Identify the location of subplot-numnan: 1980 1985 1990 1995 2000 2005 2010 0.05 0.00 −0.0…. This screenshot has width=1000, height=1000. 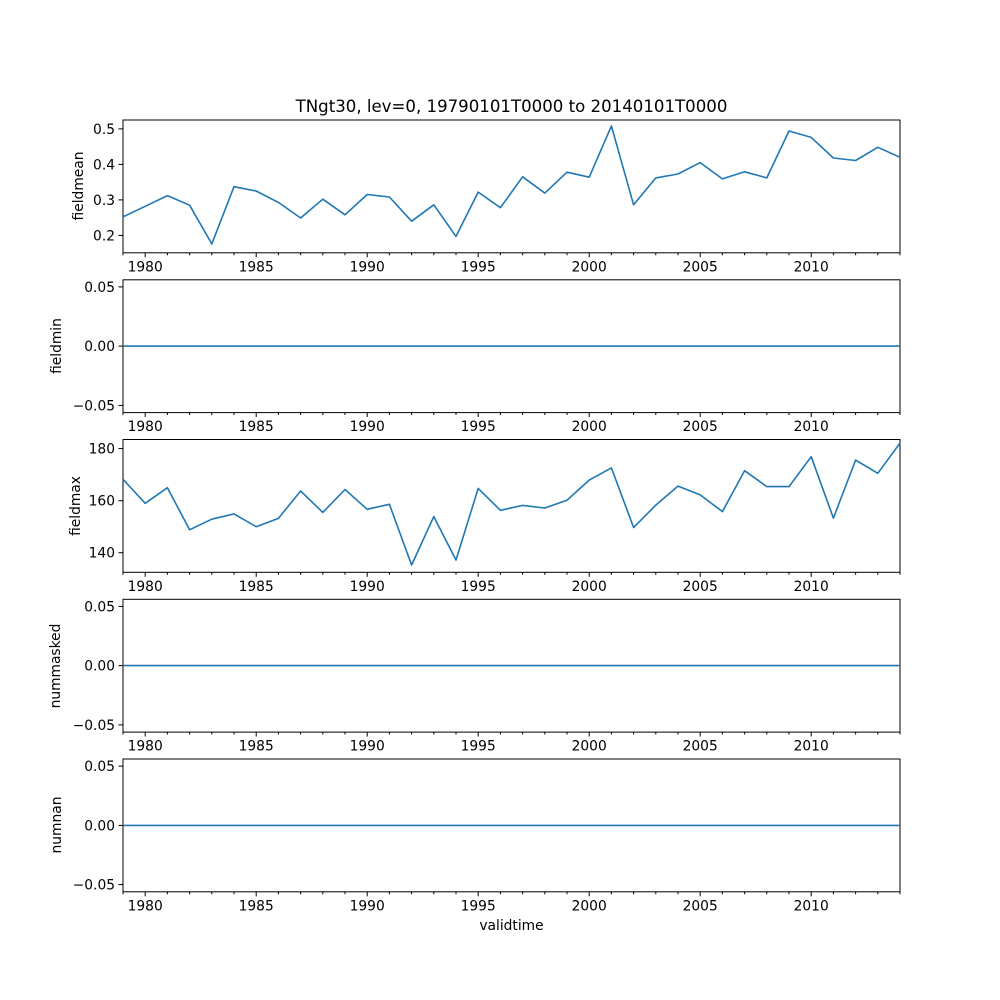
(487, 836).